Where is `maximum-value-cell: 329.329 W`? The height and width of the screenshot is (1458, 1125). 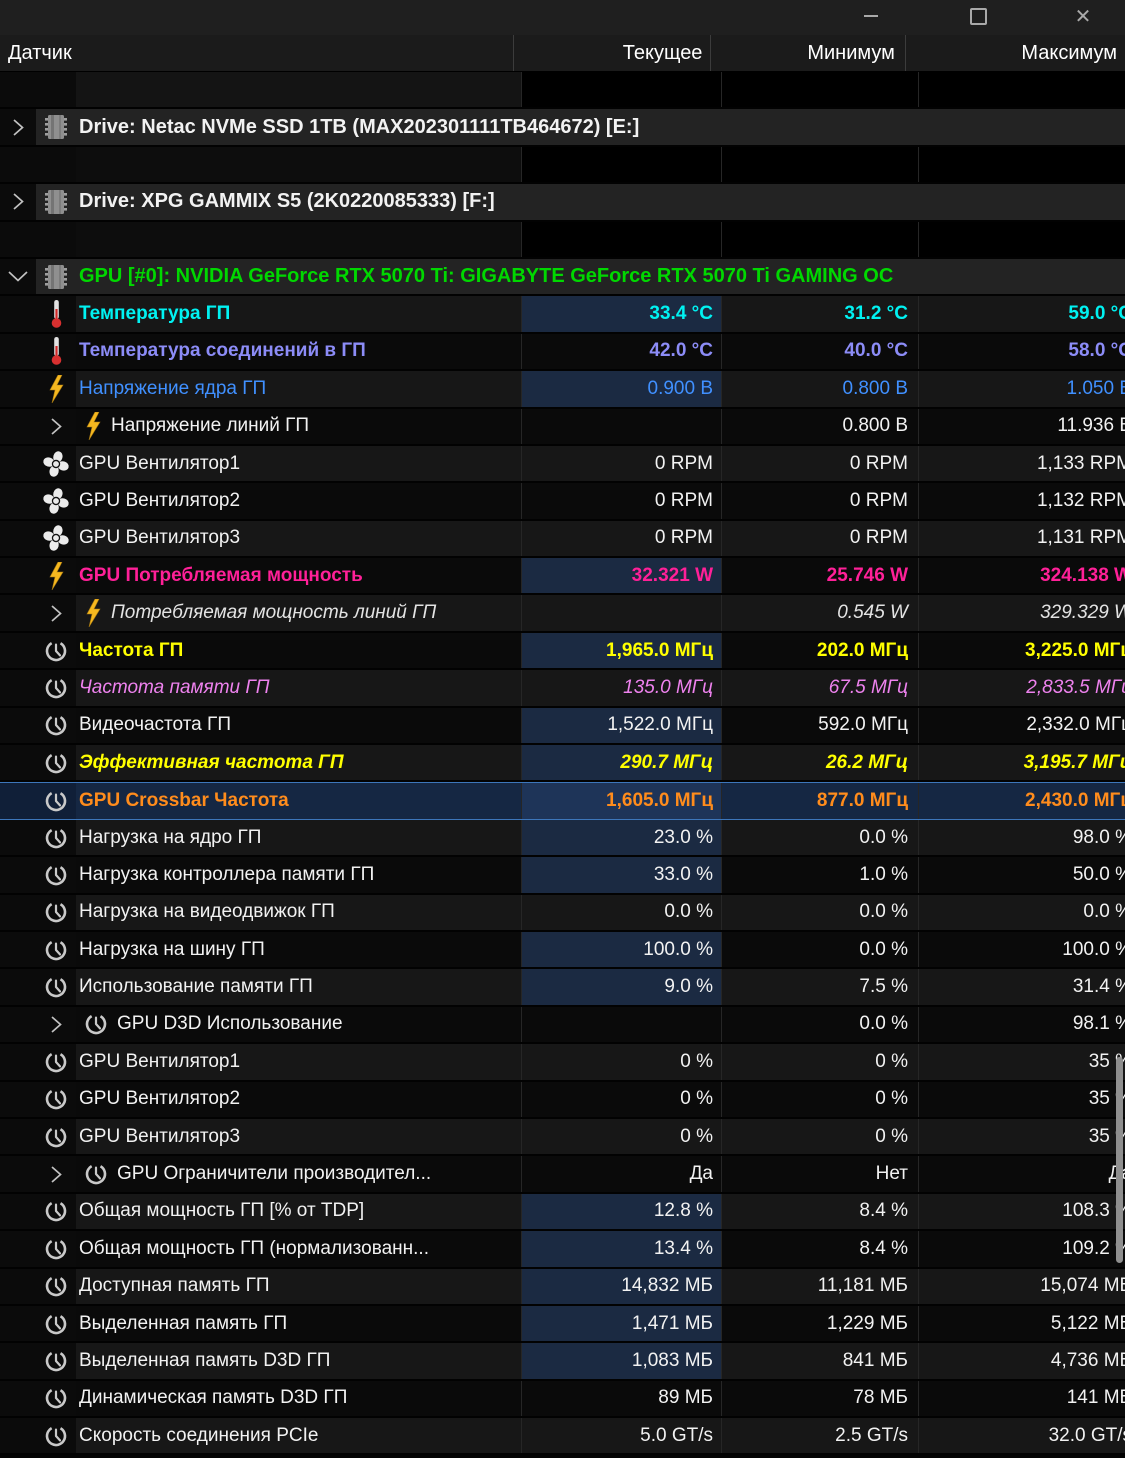
maximum-value-cell: 329.329 W is located at coordinates (1021, 613).